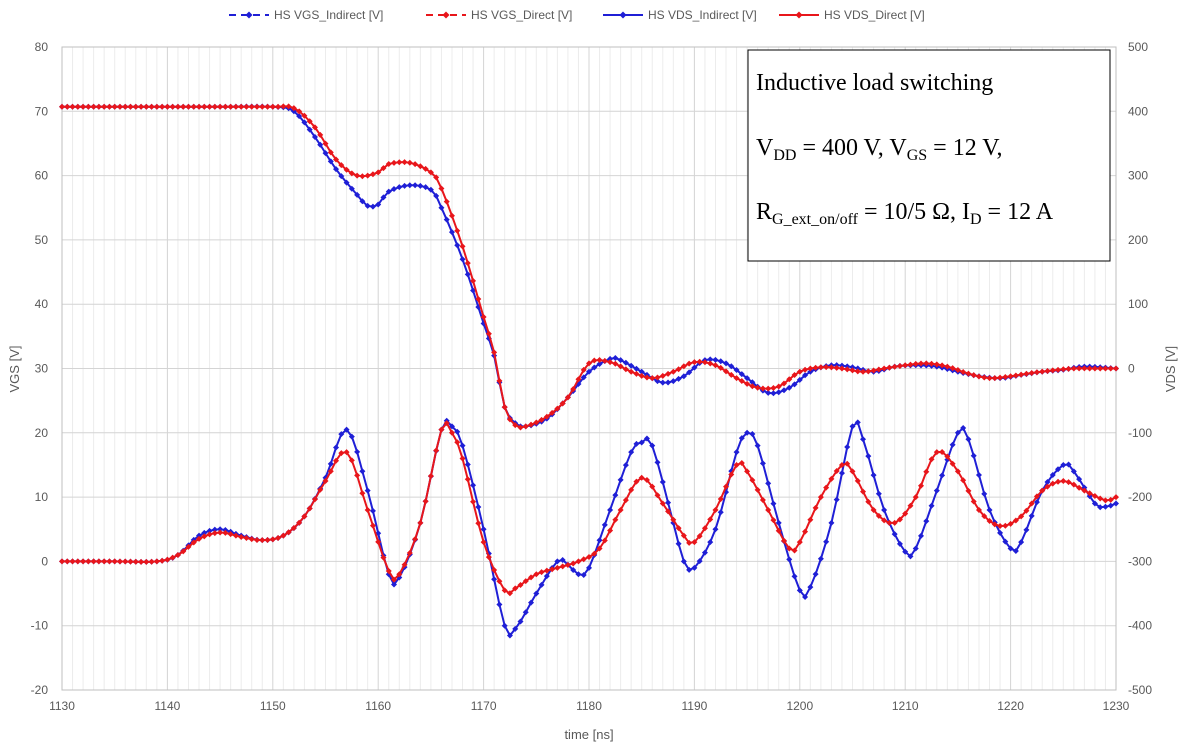  Describe the element at coordinates (588, 734) in the screenshot. I see `x-axis-title: time [ns]` at that location.